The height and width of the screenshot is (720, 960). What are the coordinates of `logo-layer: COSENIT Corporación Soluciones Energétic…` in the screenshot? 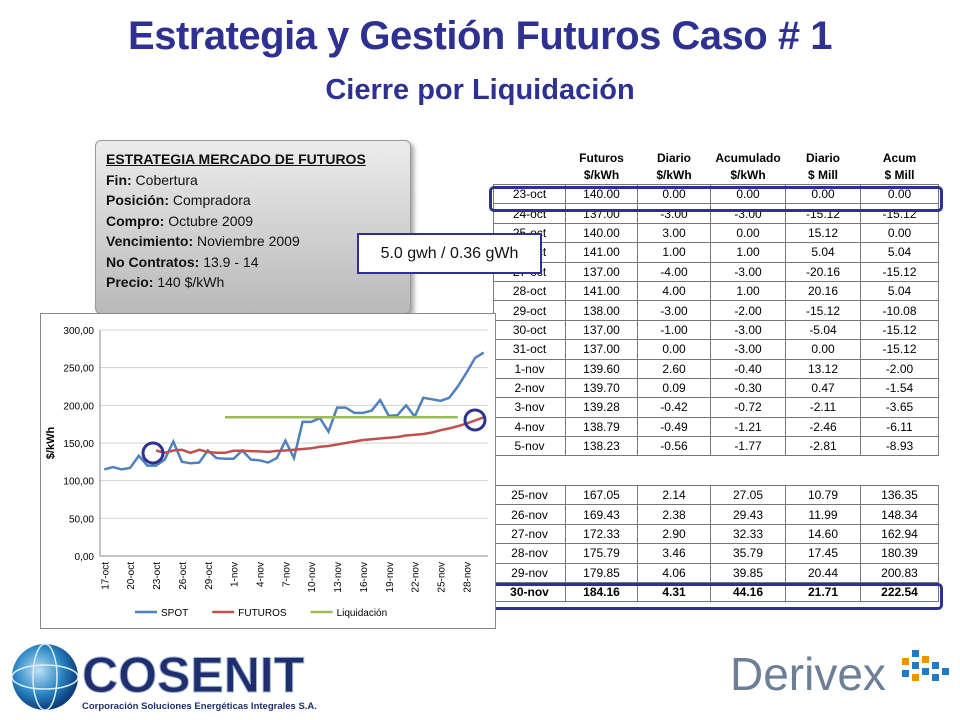 It's located at (480, 677).